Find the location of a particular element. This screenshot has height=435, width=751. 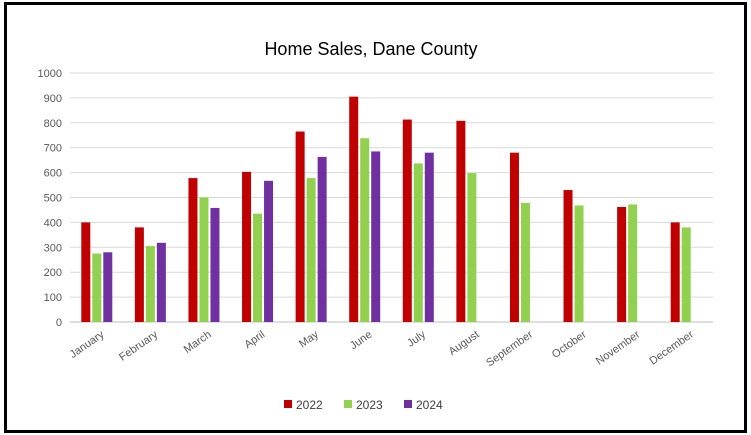

legend-swatch-2022 is located at coordinates (288, 404).